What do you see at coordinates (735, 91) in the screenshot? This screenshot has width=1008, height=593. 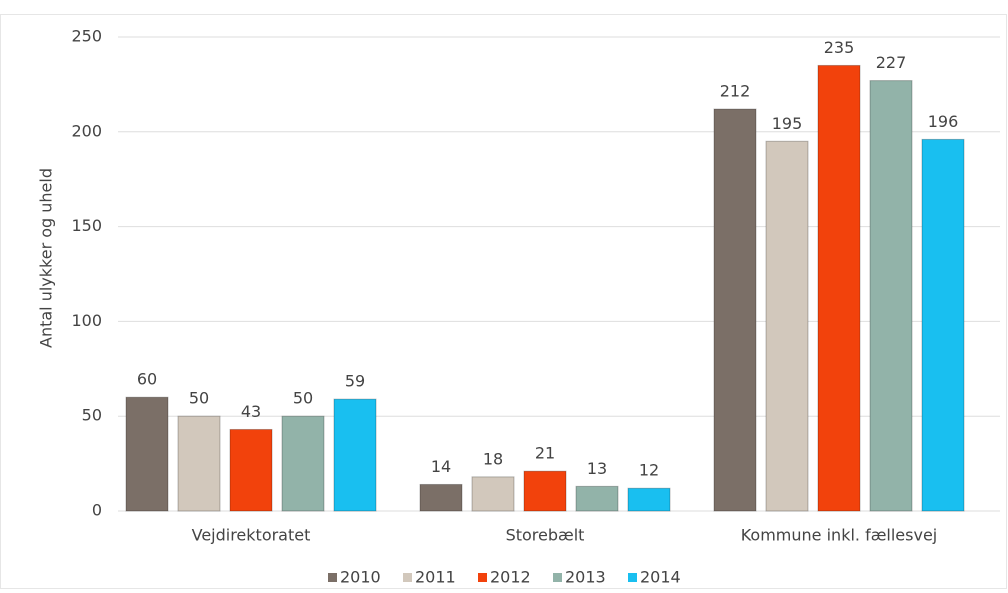 I see `data-label: 212` at bounding box center [735, 91].